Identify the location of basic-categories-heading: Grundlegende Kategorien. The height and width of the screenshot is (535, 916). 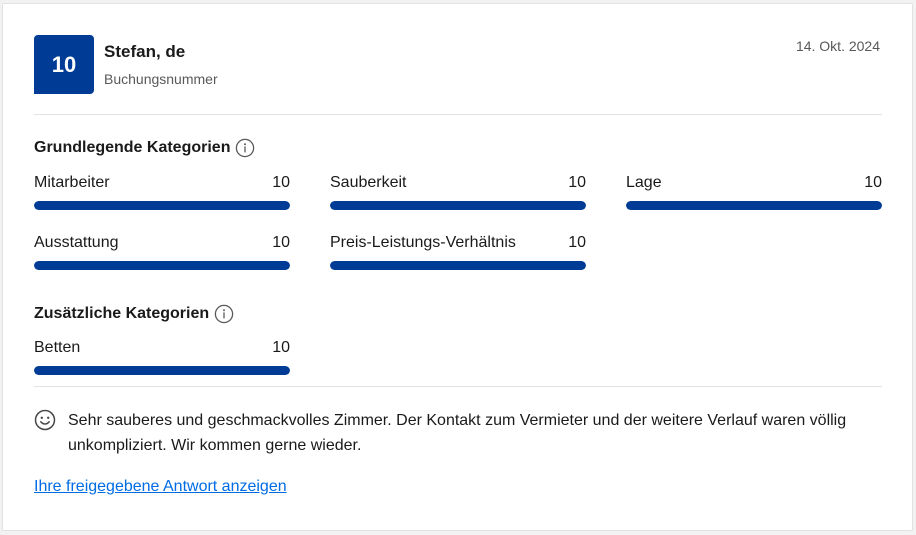
(144, 148).